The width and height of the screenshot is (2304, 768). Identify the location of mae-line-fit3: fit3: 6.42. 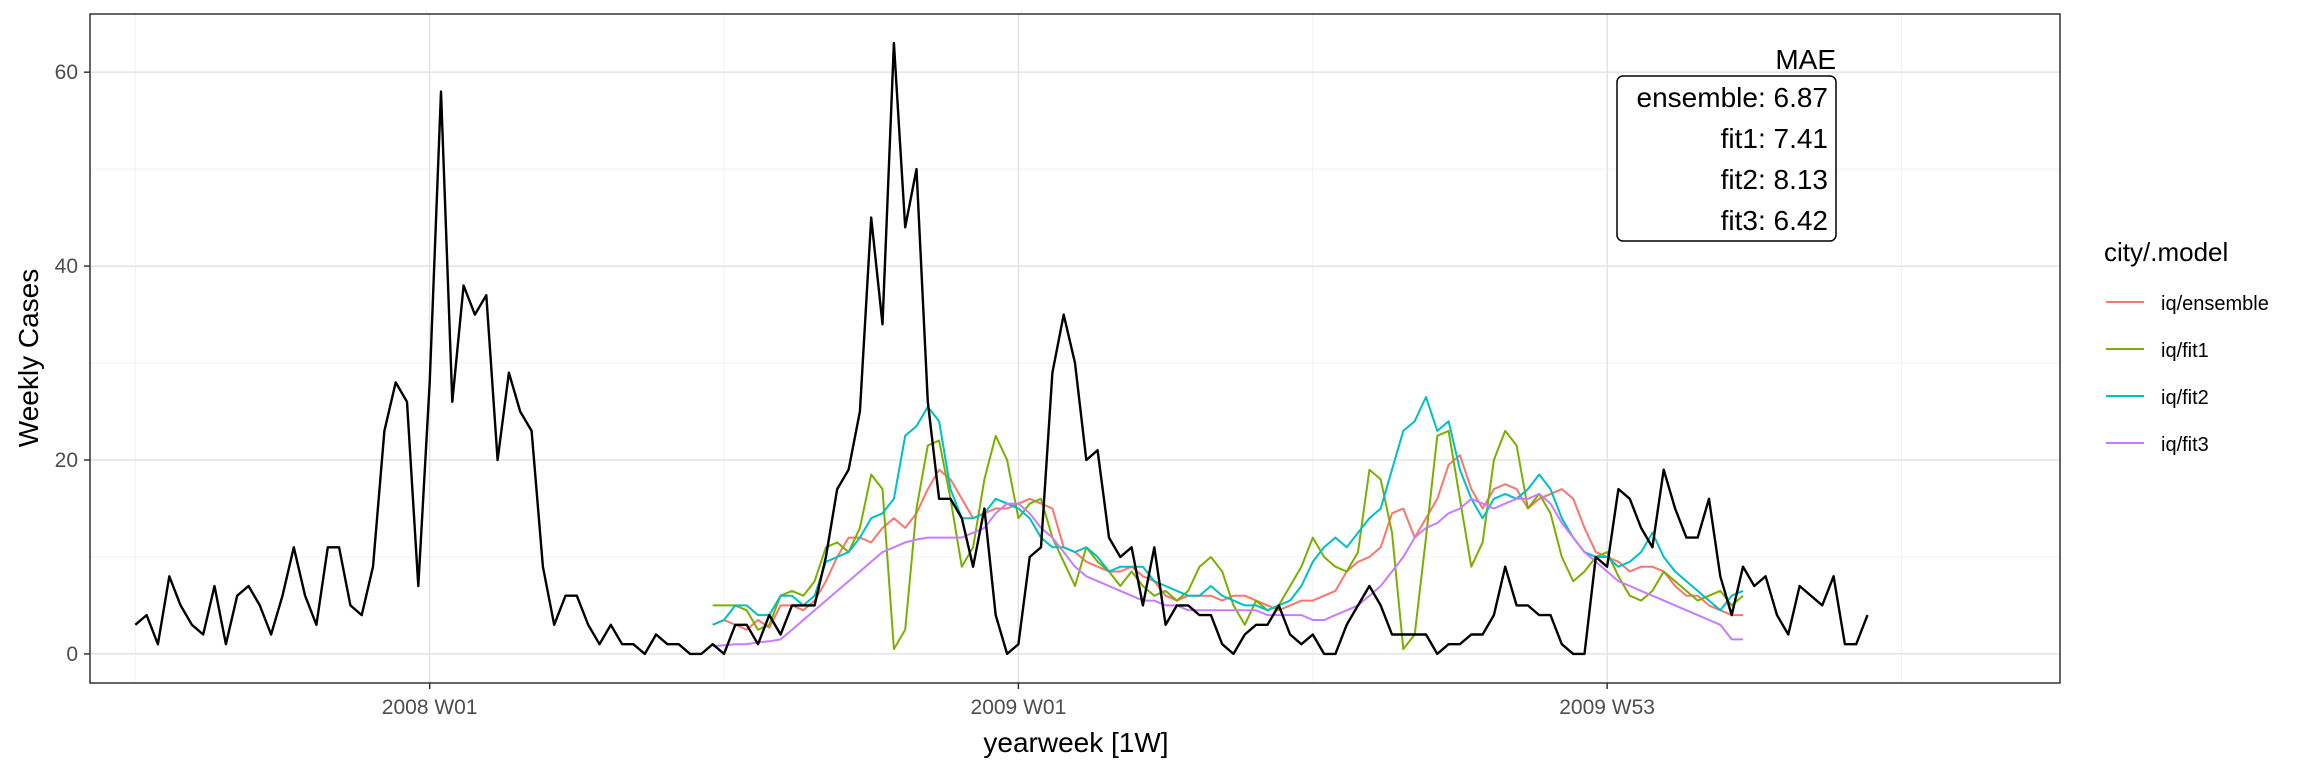
(1774, 220).